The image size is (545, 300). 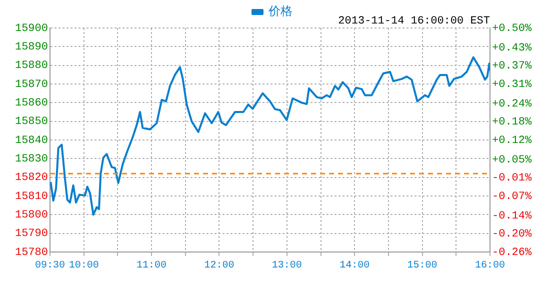 I want to click on y2-tick-label: +0.24%, so click(x=512, y=104).